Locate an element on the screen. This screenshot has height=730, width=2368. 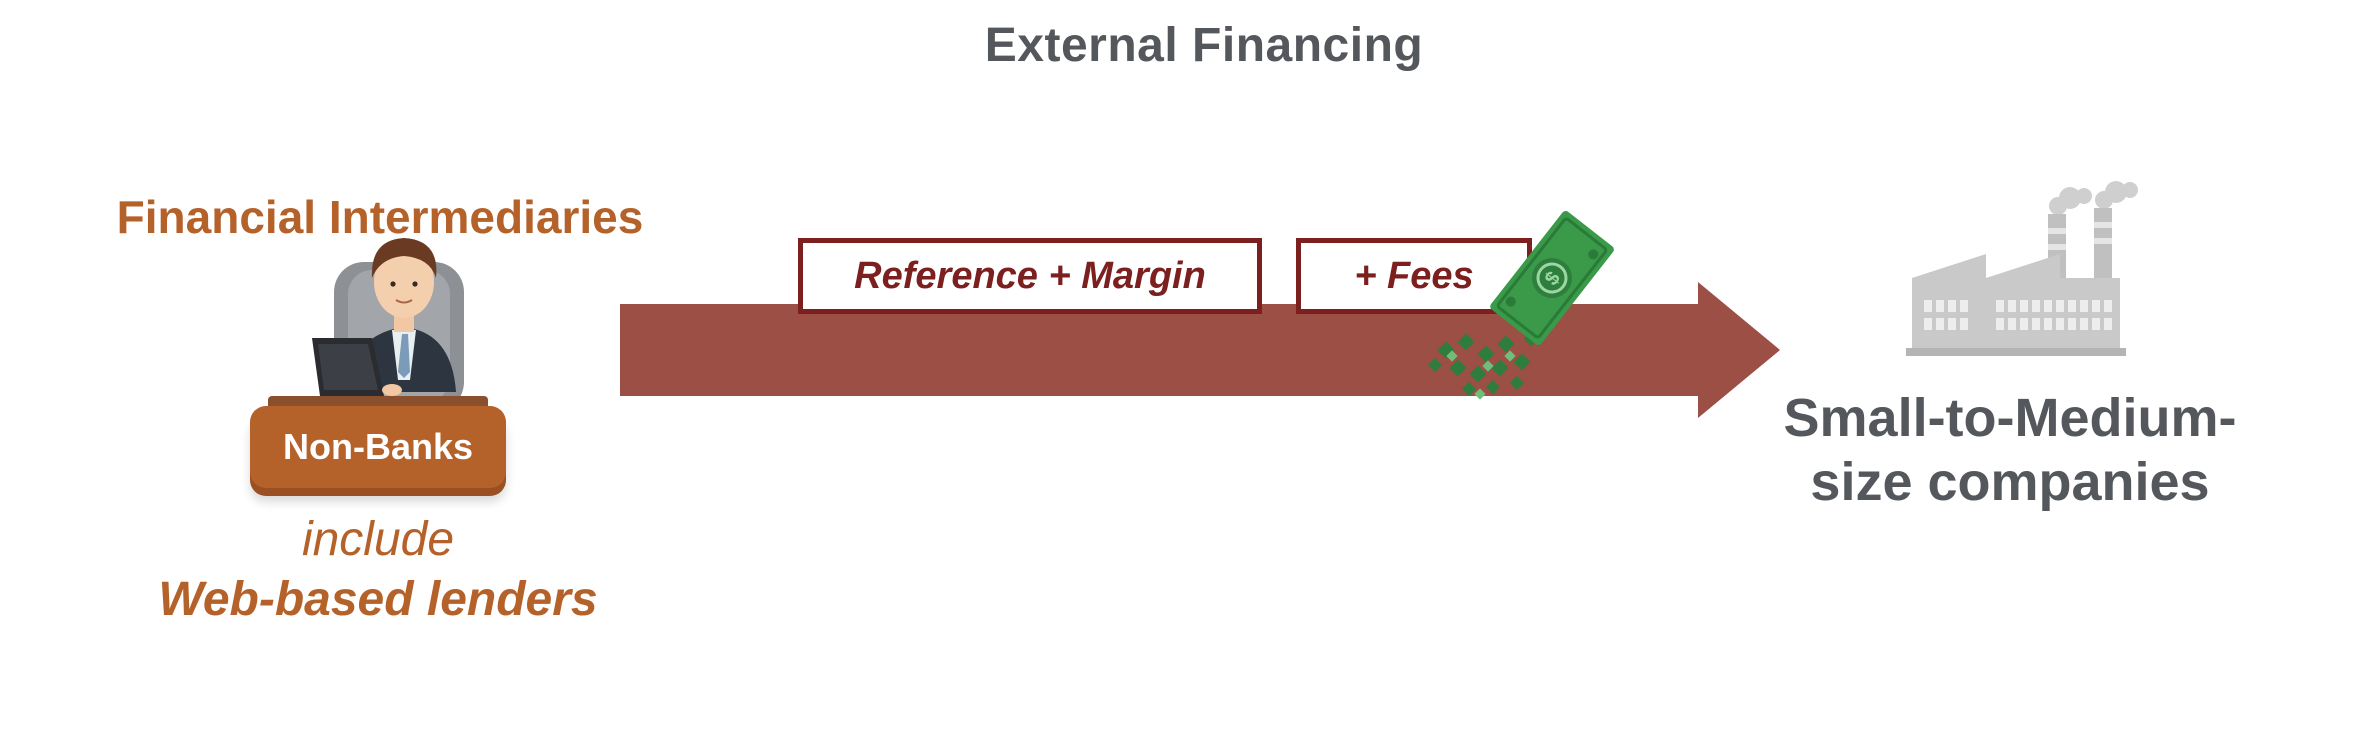
non-banks-label: Non-Banks is located at coordinates (378, 446).